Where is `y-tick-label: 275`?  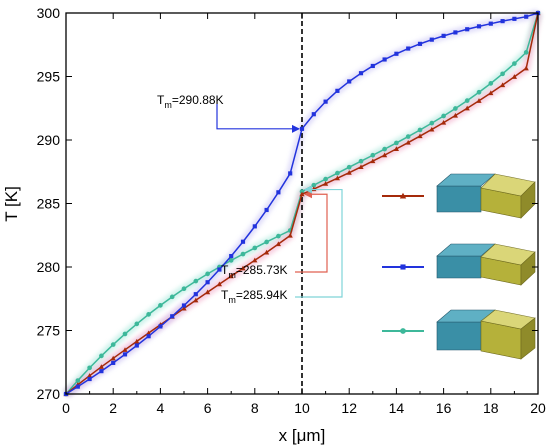 y-tick-label: 275 is located at coordinates (49, 331).